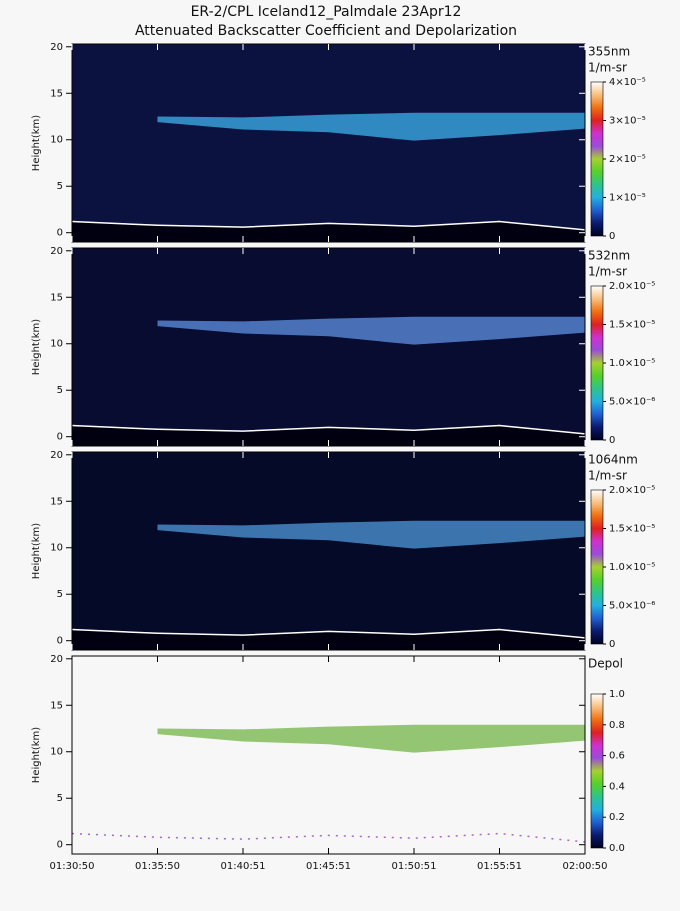 The width and height of the screenshot is (680, 911). I want to click on x-tick-label: 01:45:51, so click(328, 866).